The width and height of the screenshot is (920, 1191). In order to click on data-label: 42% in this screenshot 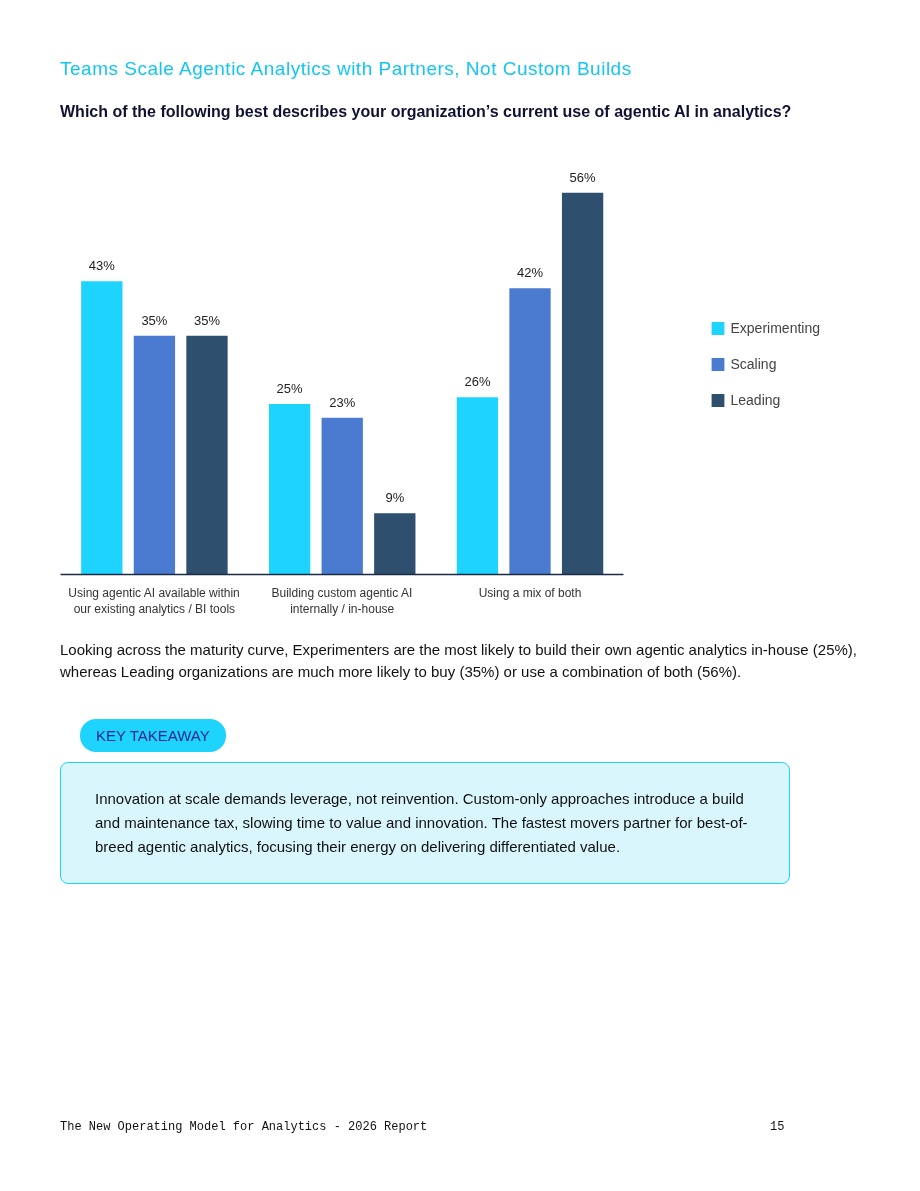, I will do `click(530, 273)`.